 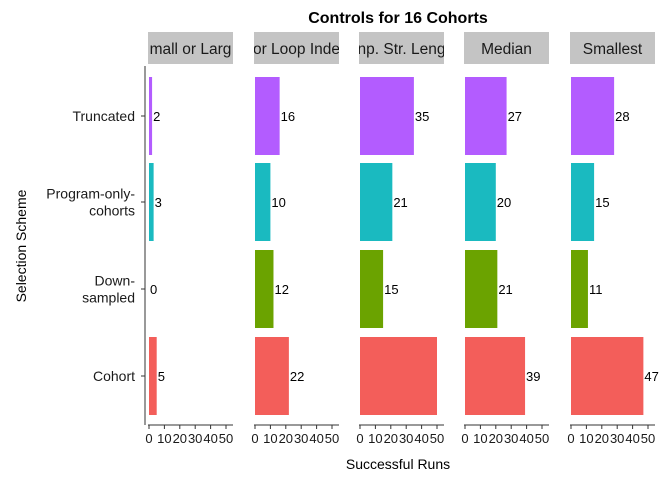 What do you see at coordinates (90, 194) in the screenshot?
I see `y-tick-label-line: Program-only-` at bounding box center [90, 194].